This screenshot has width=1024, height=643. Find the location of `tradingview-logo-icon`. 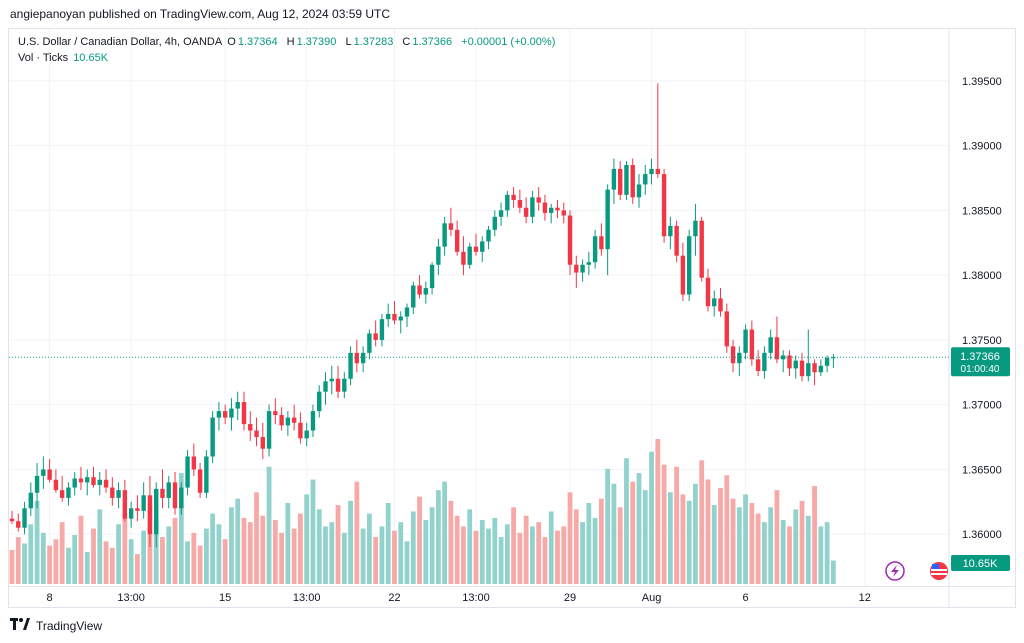

tradingview-logo-icon is located at coordinates (20, 625).